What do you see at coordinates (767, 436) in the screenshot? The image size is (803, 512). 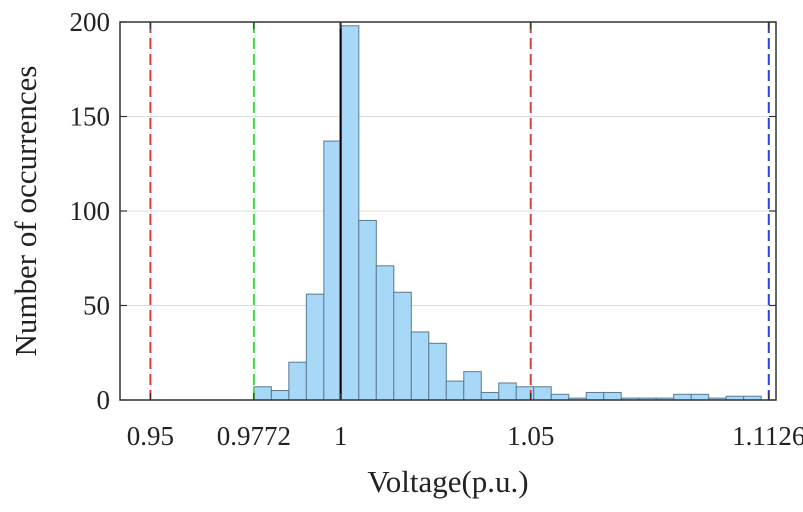 I see `x-tick-label: 1.1126` at bounding box center [767, 436].